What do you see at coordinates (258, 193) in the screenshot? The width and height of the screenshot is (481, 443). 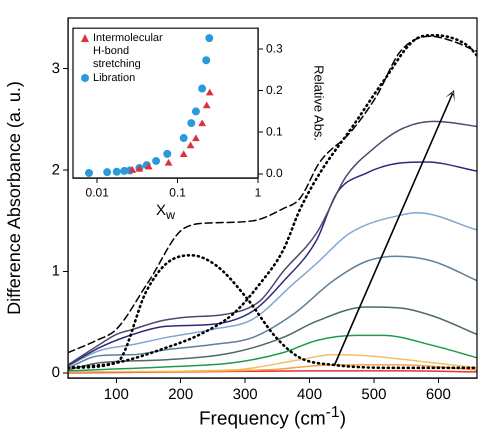 I see `x-tick-label: 1` at bounding box center [258, 193].